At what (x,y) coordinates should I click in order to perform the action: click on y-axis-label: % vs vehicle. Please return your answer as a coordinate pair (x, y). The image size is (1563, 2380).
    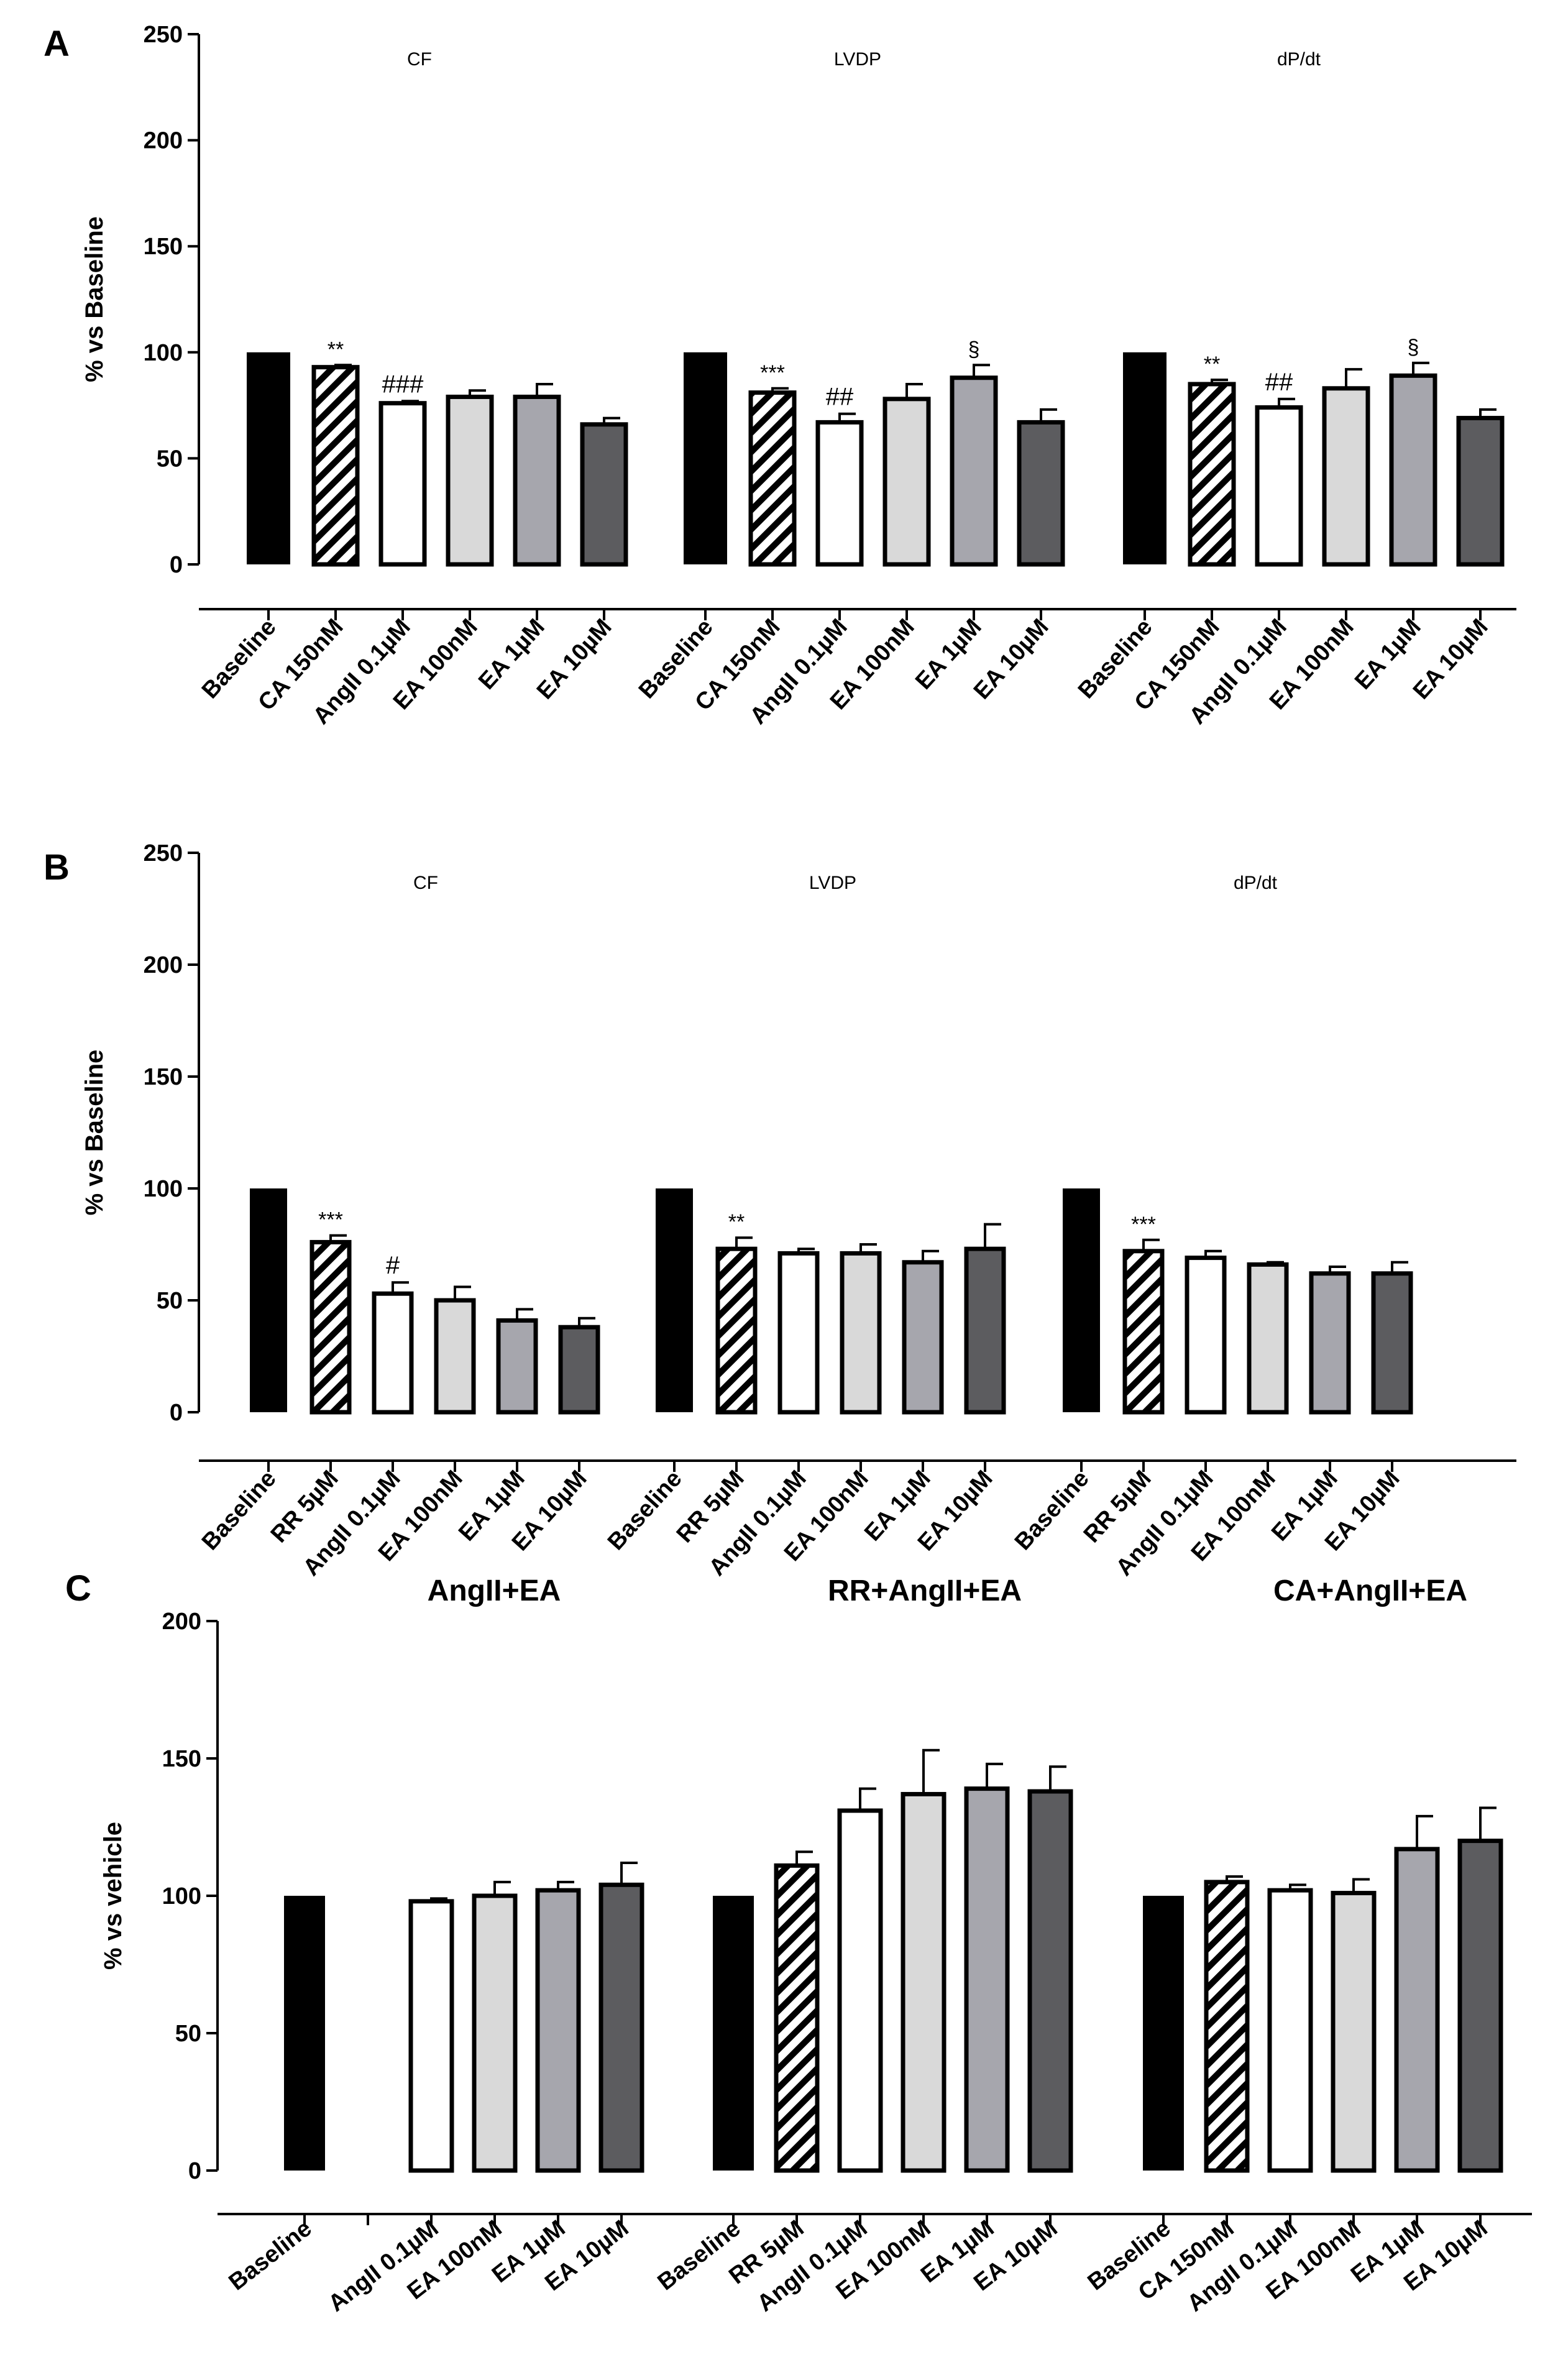
    Looking at the image, I should click on (113, 1896).